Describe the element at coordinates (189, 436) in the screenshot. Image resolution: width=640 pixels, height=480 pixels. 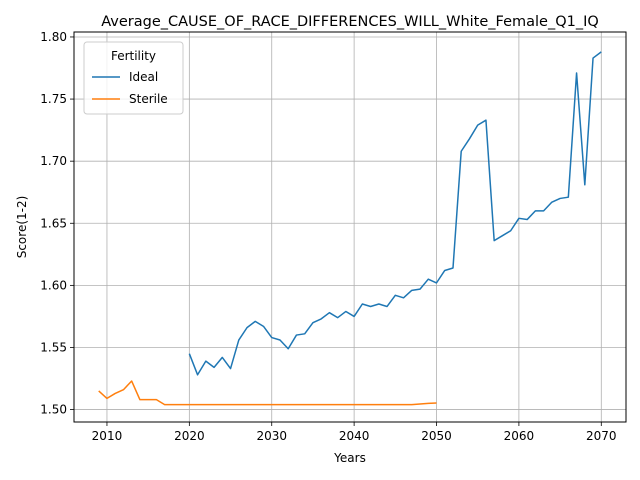
I see `x-tick-label: 2020` at that location.